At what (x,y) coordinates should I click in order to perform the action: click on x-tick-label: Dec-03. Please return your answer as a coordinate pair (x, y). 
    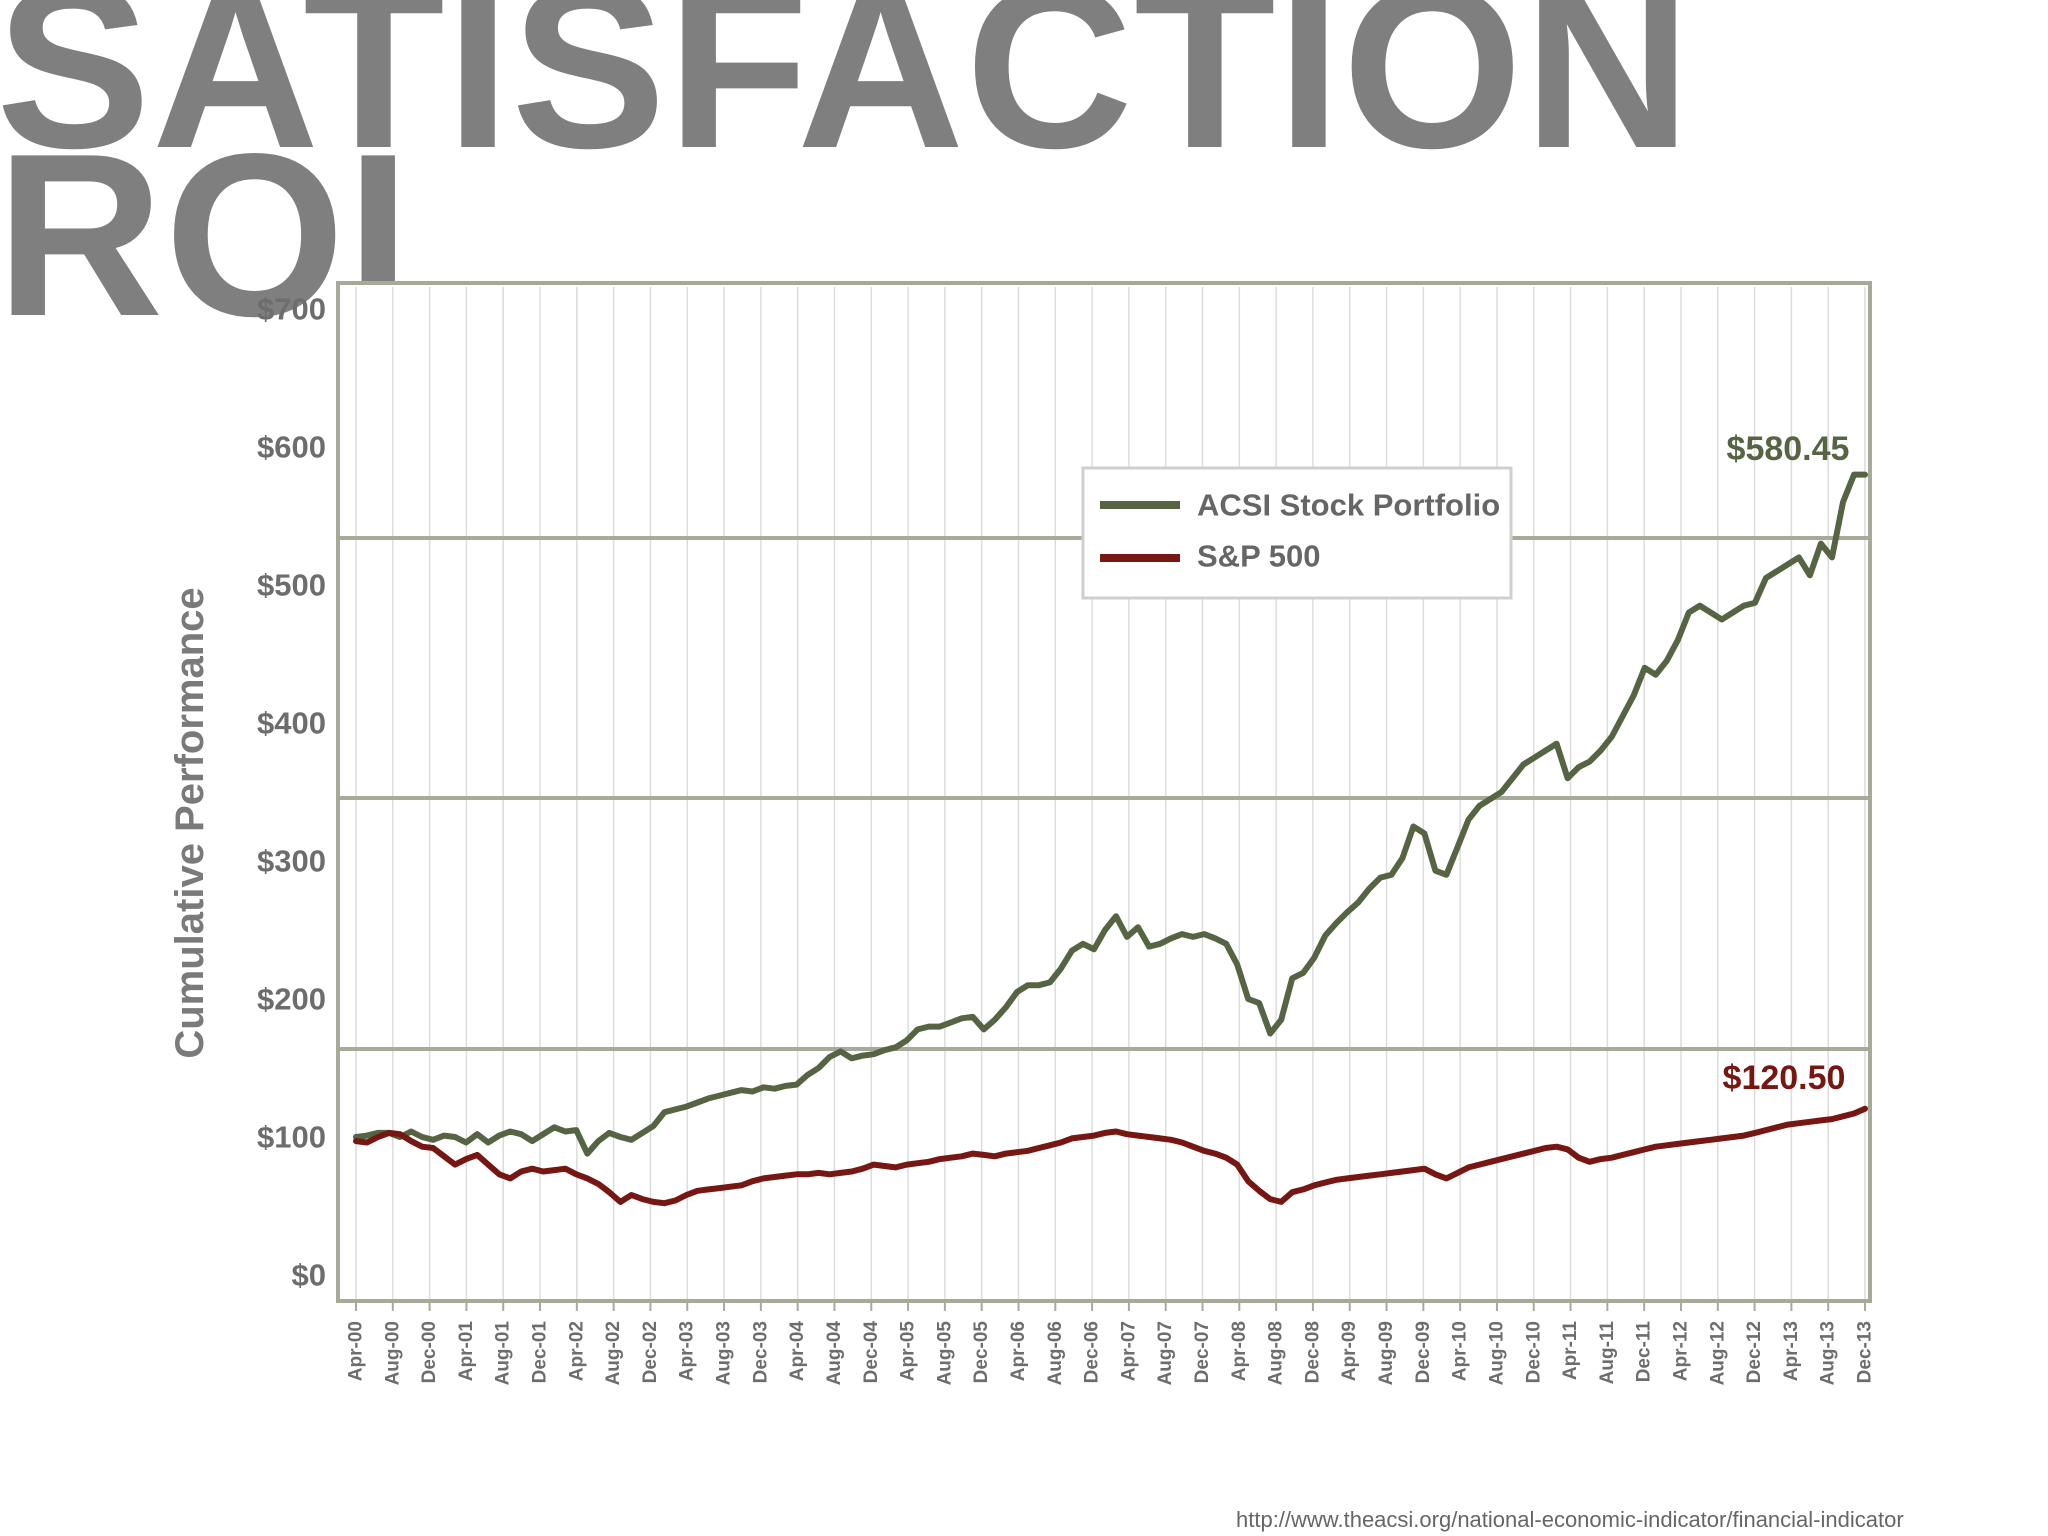
    Looking at the image, I should click on (760, 1352).